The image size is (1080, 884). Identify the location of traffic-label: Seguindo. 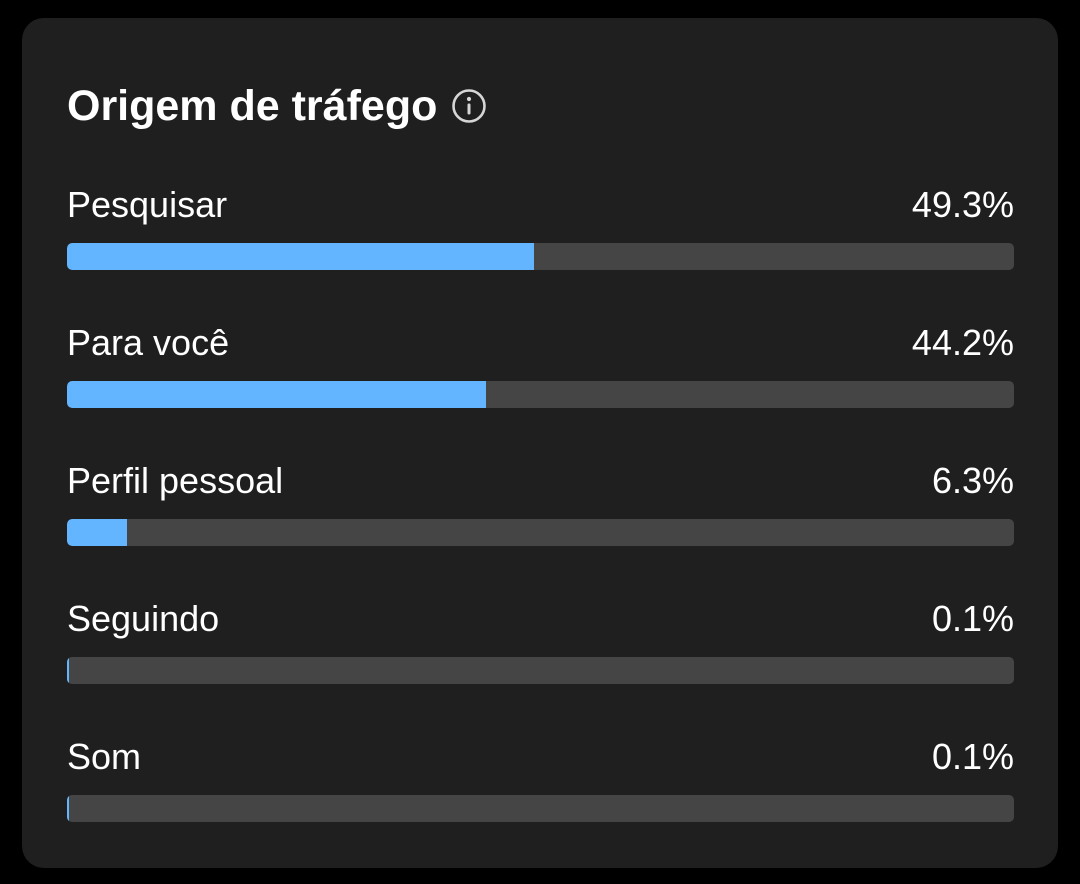
(143, 618).